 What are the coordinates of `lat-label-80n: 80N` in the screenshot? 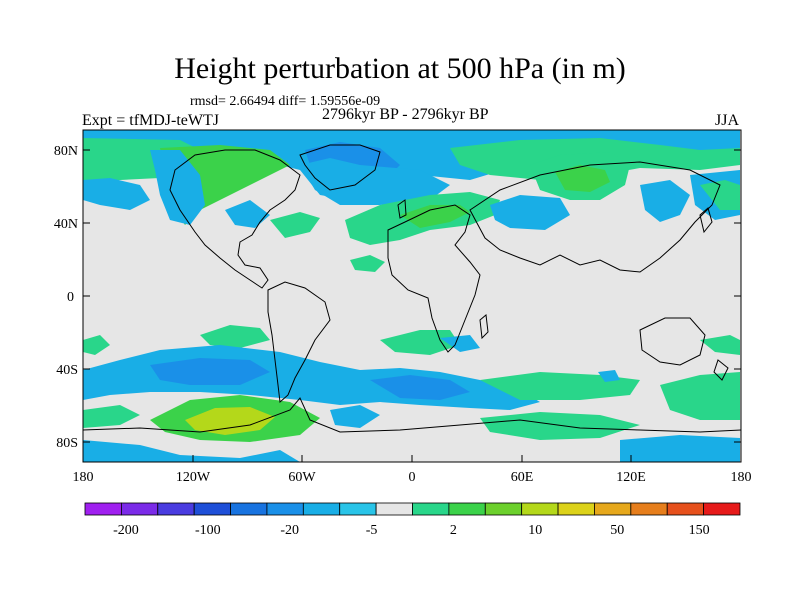 It's located at (66, 151).